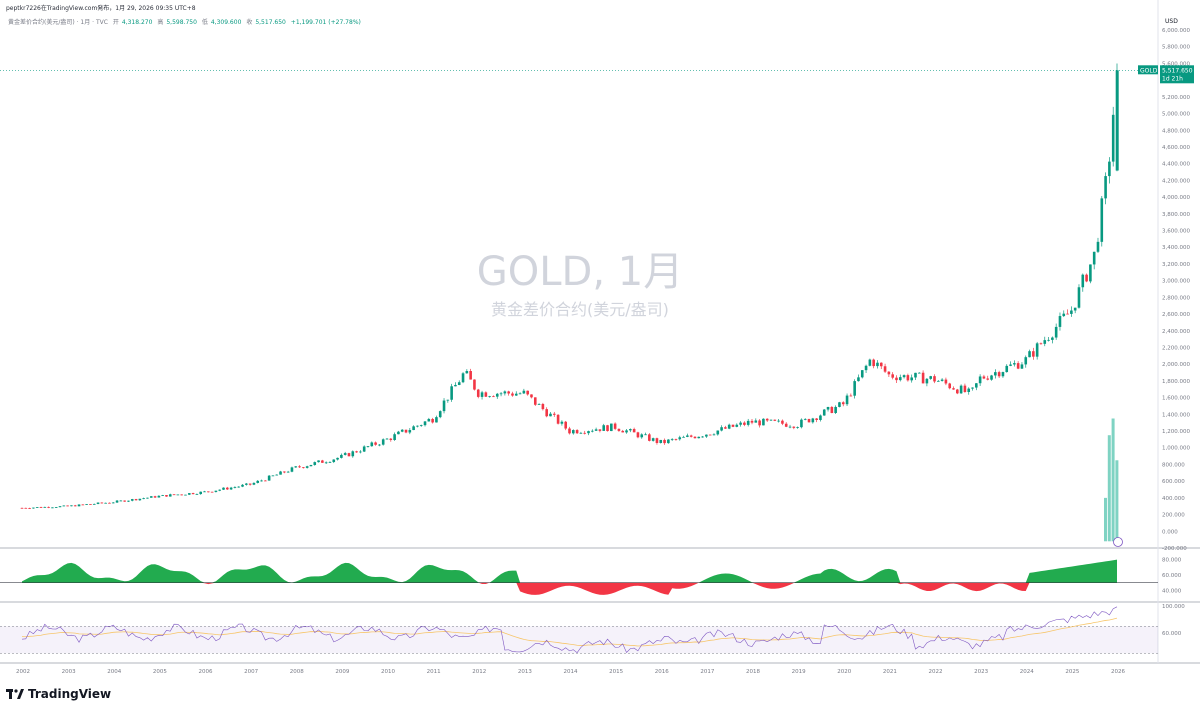 Image resolution: width=1200 pixels, height=710 pixels. Describe the element at coordinates (160, 672) in the screenshot. I see `year-tick-label: 2005` at that location.